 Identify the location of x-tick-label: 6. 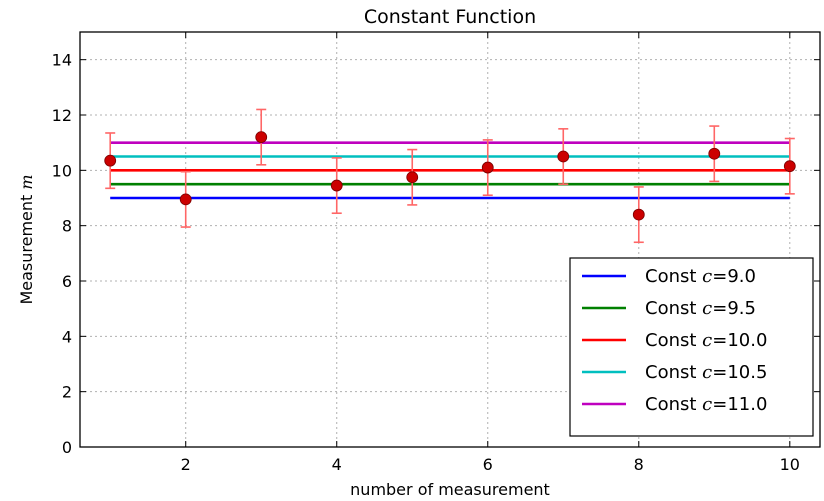
(488, 464).